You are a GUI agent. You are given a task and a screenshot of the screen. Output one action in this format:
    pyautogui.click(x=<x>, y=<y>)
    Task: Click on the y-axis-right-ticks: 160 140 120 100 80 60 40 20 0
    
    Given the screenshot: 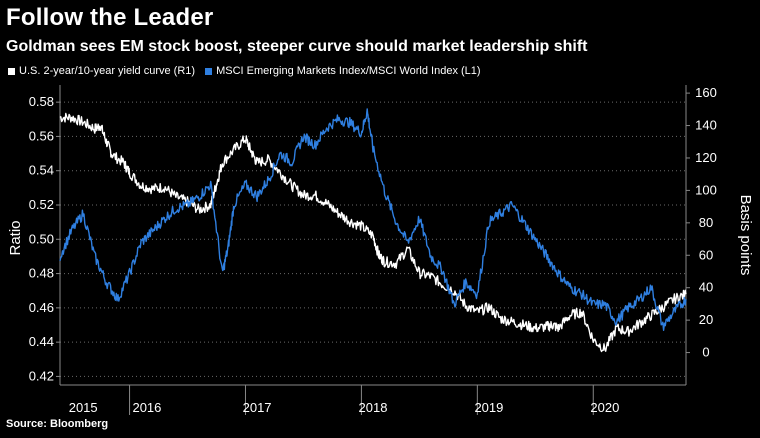 What is the action you would take?
    pyautogui.click(x=701, y=222)
    